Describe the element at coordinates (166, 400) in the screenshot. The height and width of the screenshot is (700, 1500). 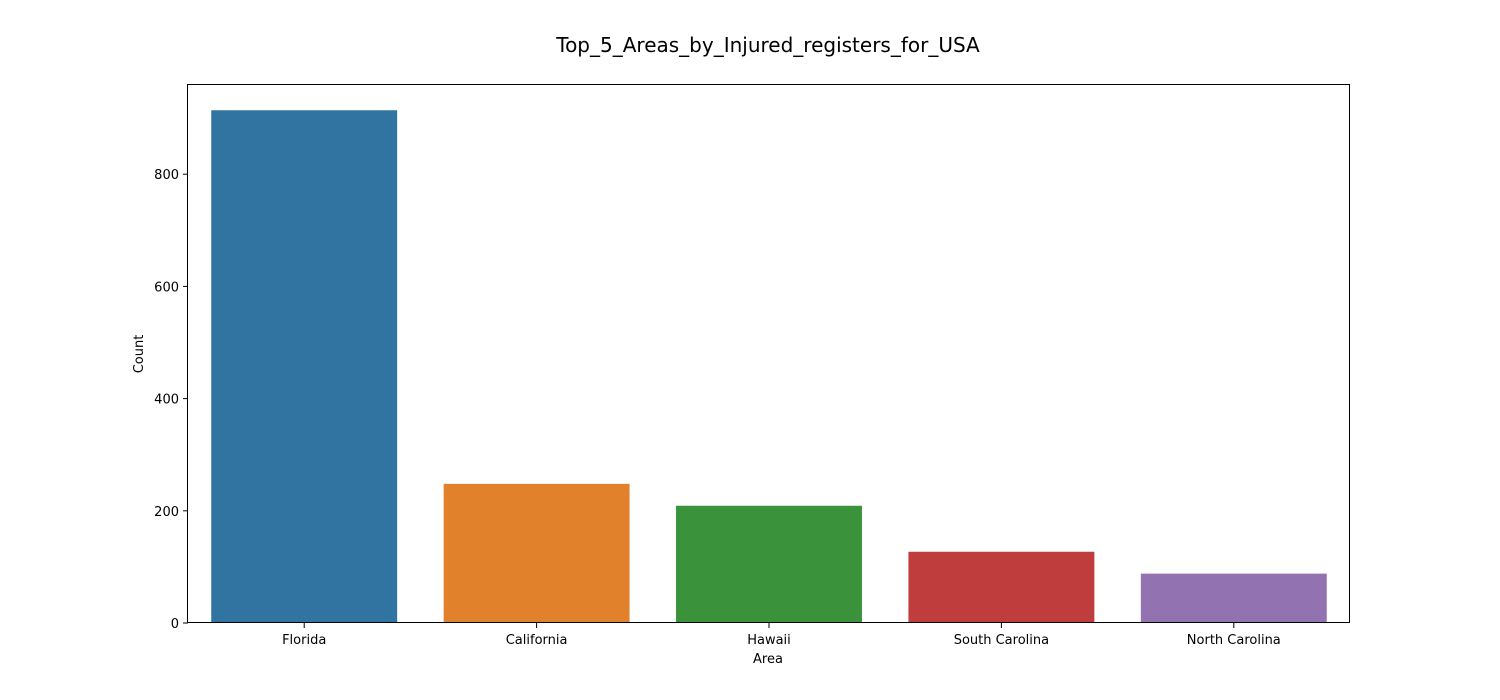
I see `y-tick-label: 400` at that location.